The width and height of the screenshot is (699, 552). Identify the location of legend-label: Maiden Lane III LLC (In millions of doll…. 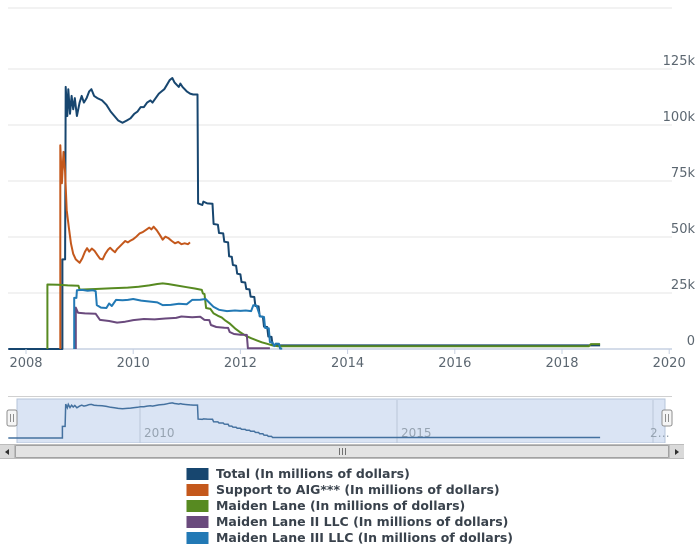
(364, 537).